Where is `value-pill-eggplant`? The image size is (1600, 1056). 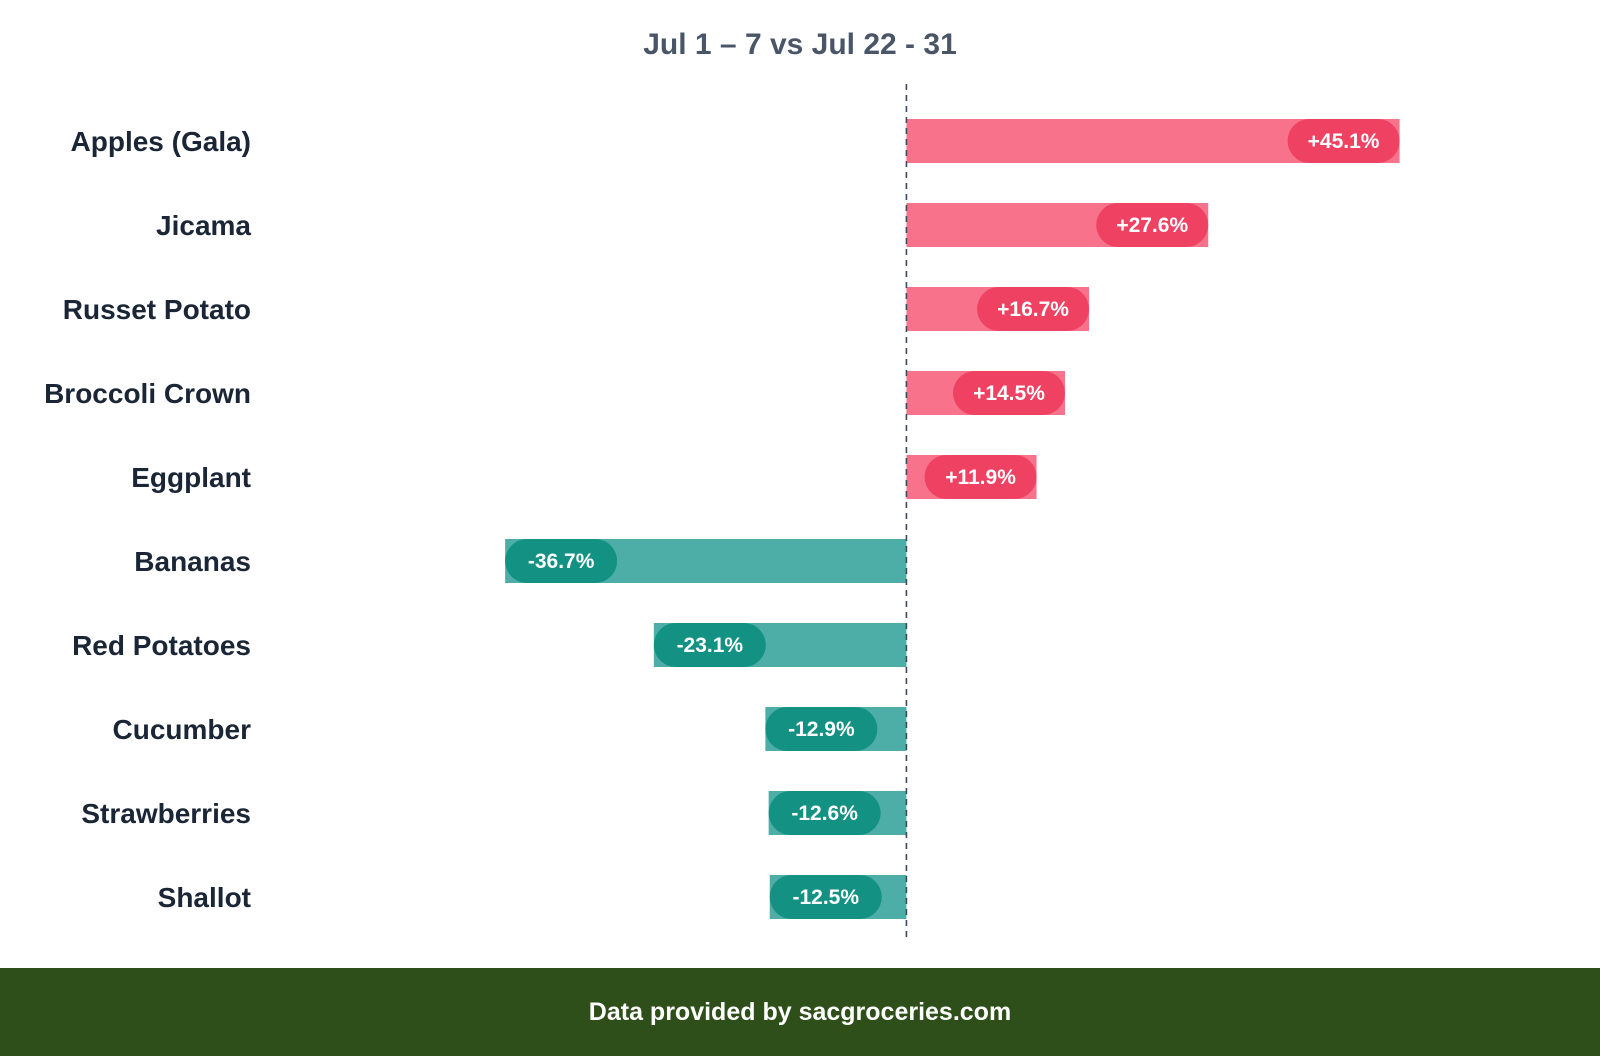
value-pill-eggplant is located at coordinates (980, 477).